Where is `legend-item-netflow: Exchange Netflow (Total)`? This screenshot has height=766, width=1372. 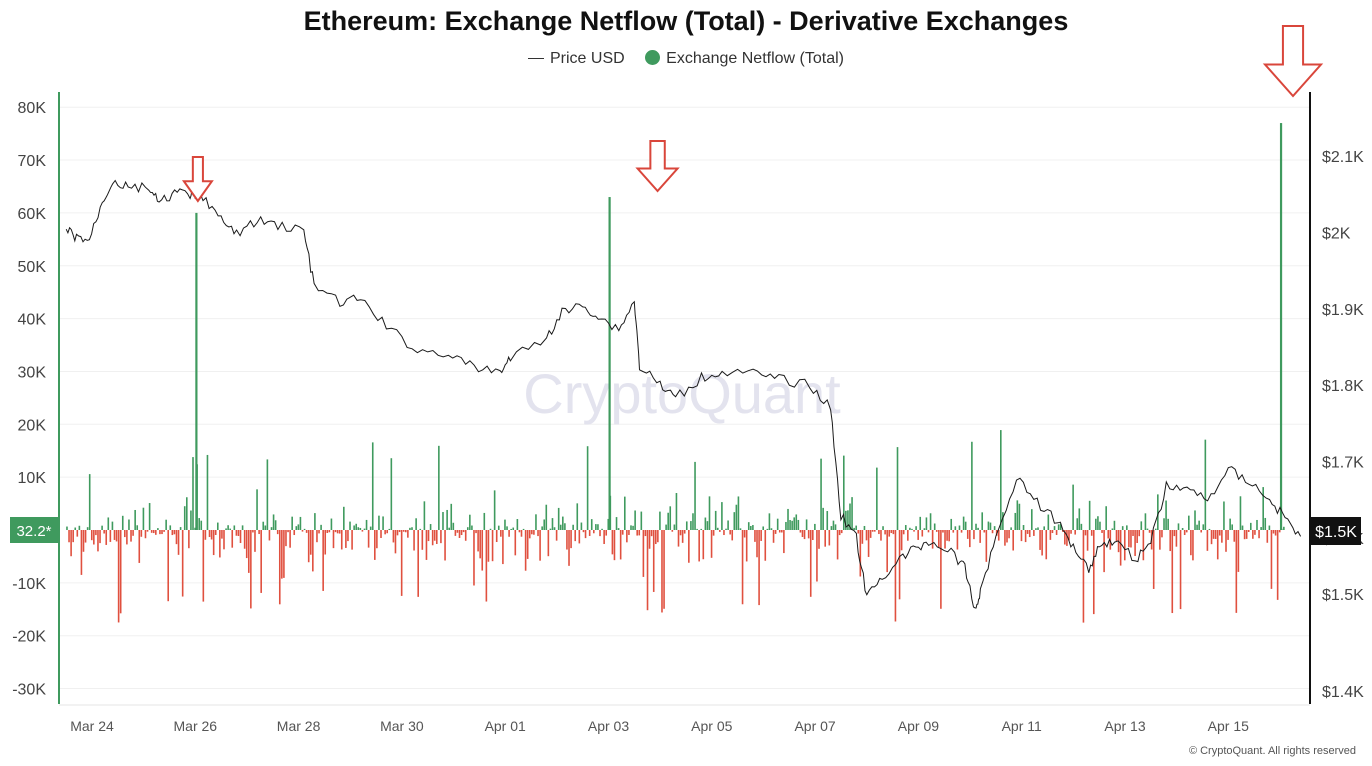
legend-item-netflow: Exchange Netflow (Total) is located at coordinates (744, 59).